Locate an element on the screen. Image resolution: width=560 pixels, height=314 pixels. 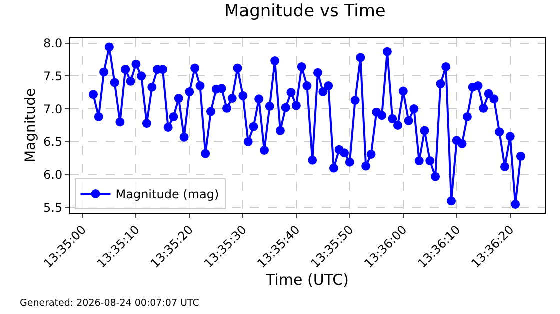
y-tick-label: 6.5 is located at coordinates (53, 142).